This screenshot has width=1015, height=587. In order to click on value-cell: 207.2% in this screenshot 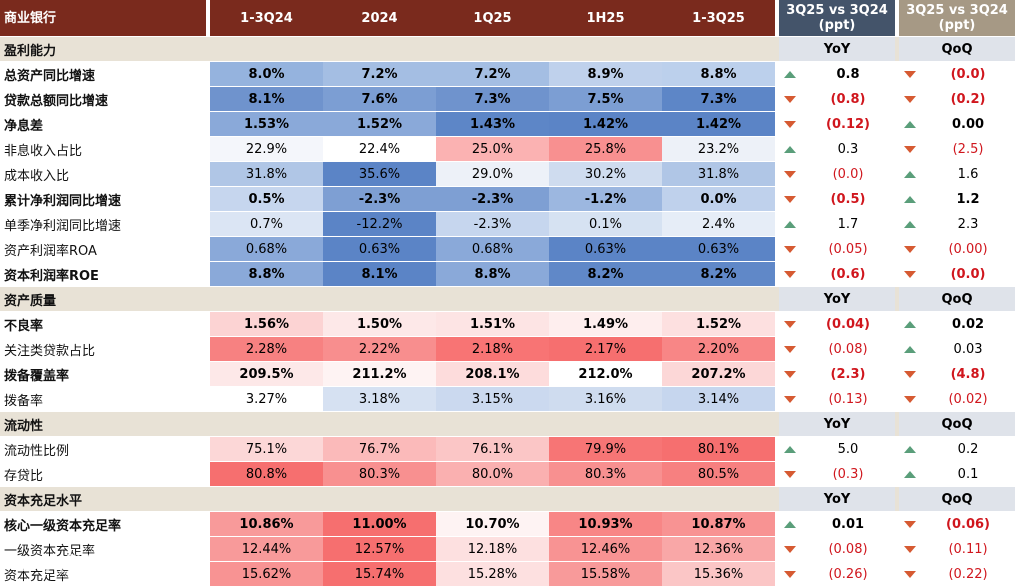, I will do `click(718, 374)`.